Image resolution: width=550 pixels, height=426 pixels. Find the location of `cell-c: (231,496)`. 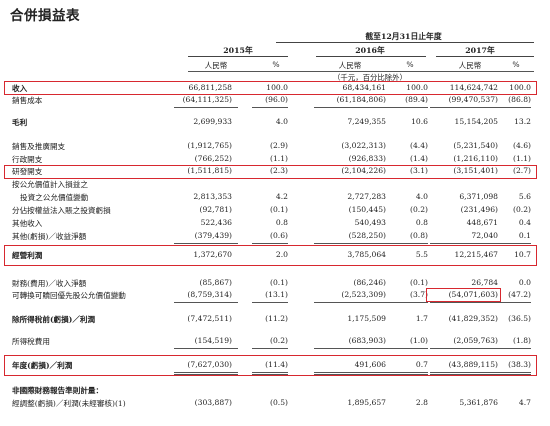

cell-c: (231,496) is located at coordinates (479, 209).